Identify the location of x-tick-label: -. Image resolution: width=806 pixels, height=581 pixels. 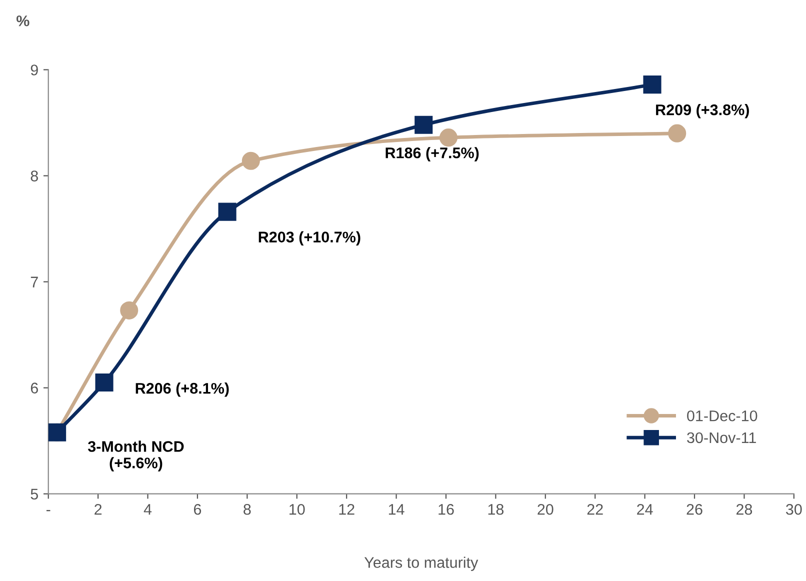
(48, 511).